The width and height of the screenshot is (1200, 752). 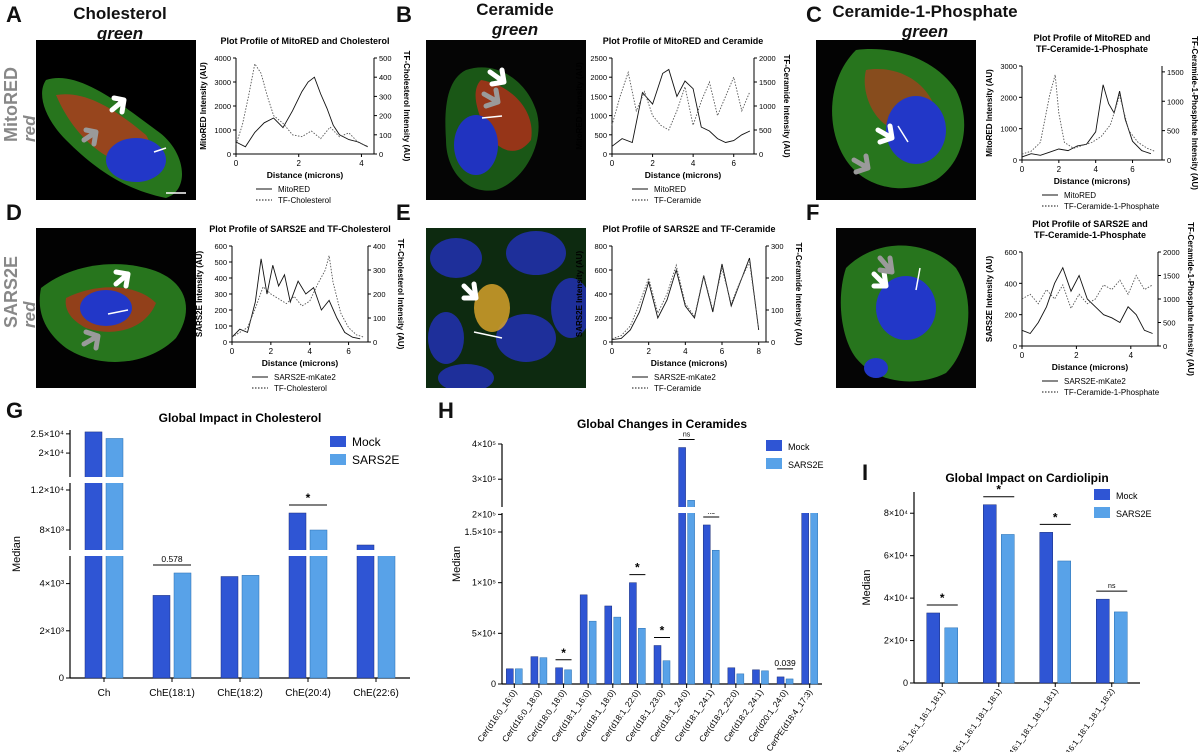 What do you see at coordinates (14, 212) in the screenshot?
I see `panel-label-d: D` at bounding box center [14, 212].